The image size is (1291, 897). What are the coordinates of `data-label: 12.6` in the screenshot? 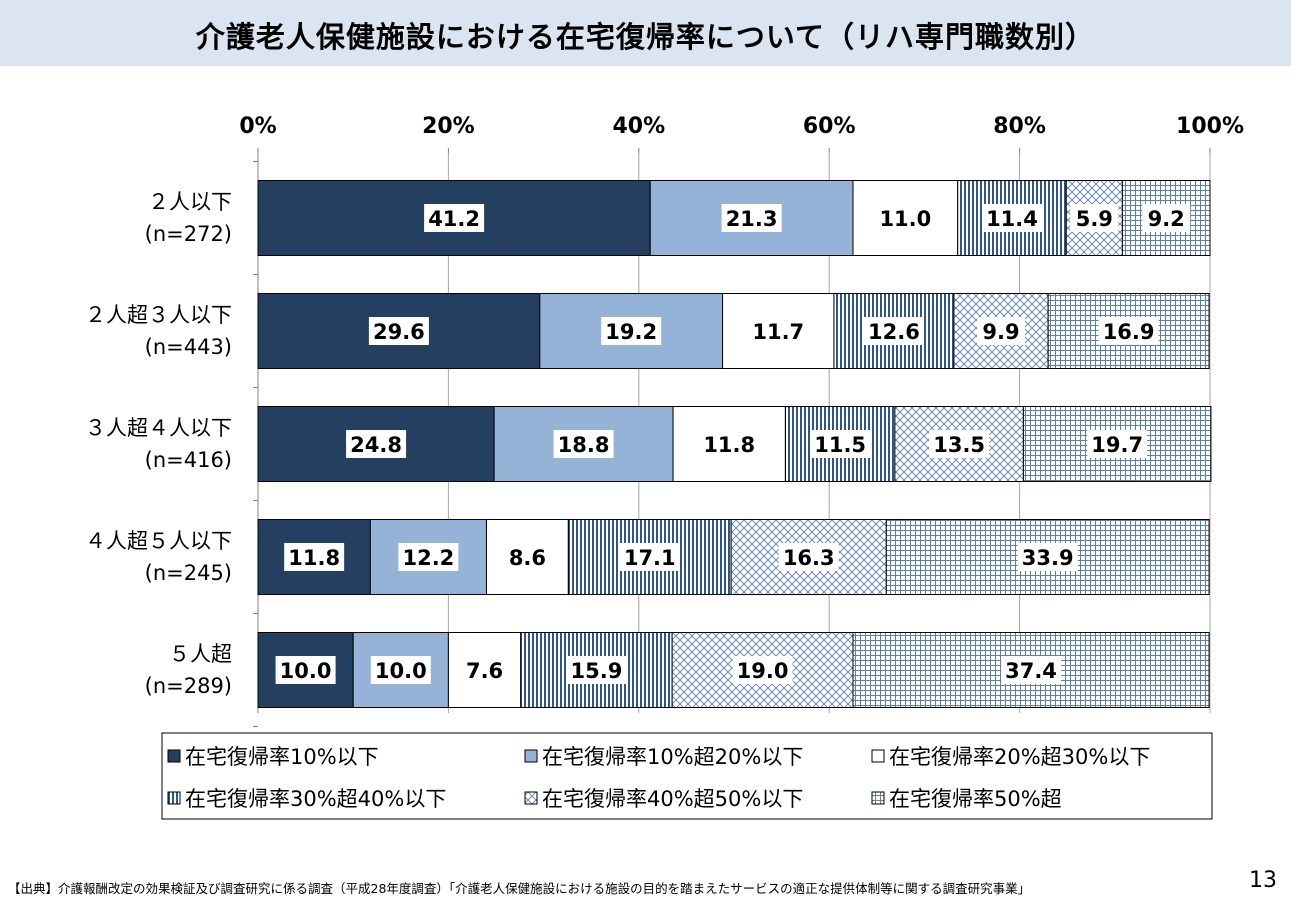 It's located at (894, 332).